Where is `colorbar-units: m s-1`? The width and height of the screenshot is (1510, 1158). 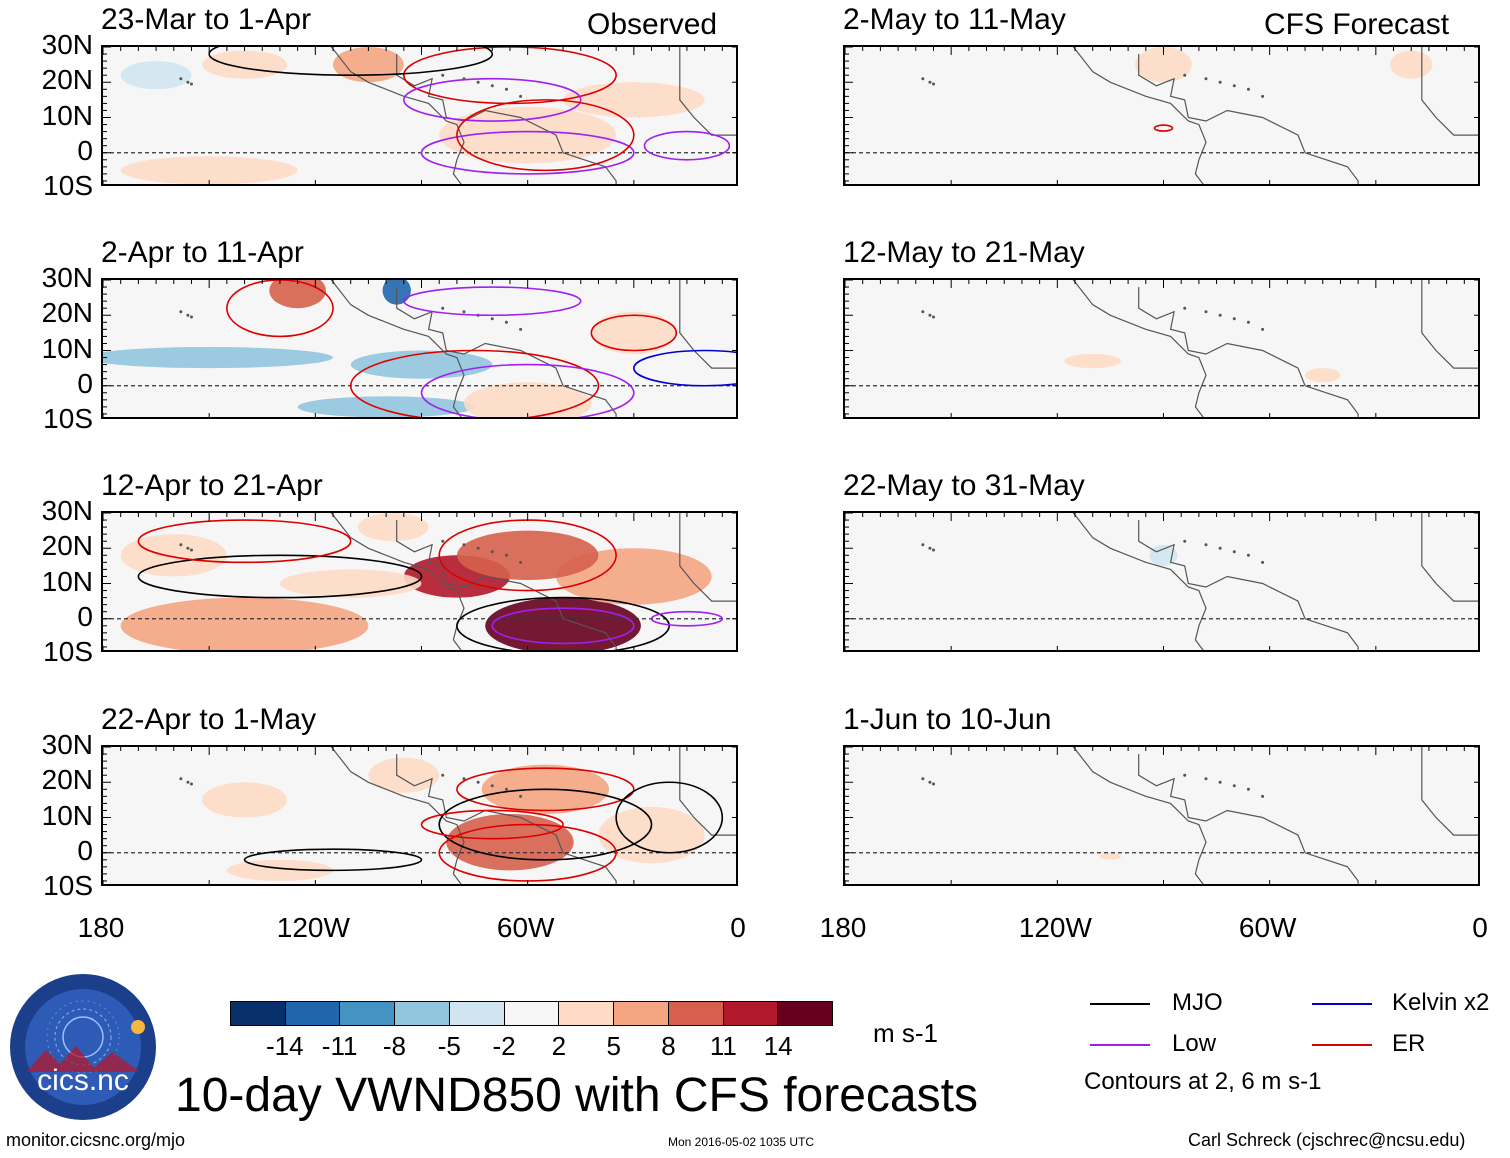
colorbar-units: m s-1 is located at coordinates (905, 1033).